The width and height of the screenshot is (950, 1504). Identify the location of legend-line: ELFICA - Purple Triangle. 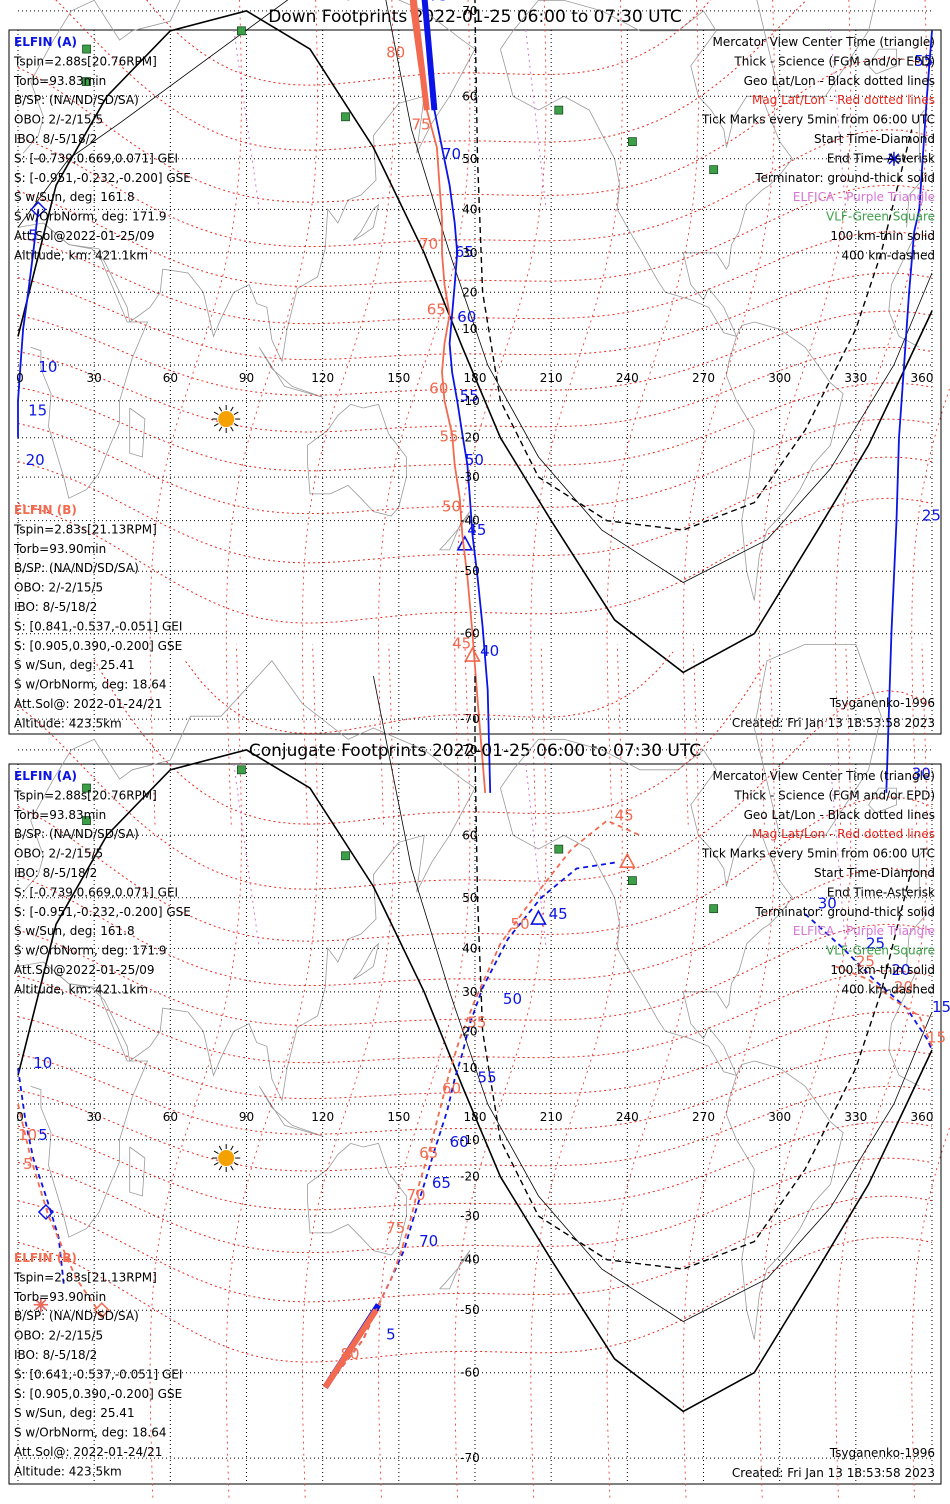
(864, 197).